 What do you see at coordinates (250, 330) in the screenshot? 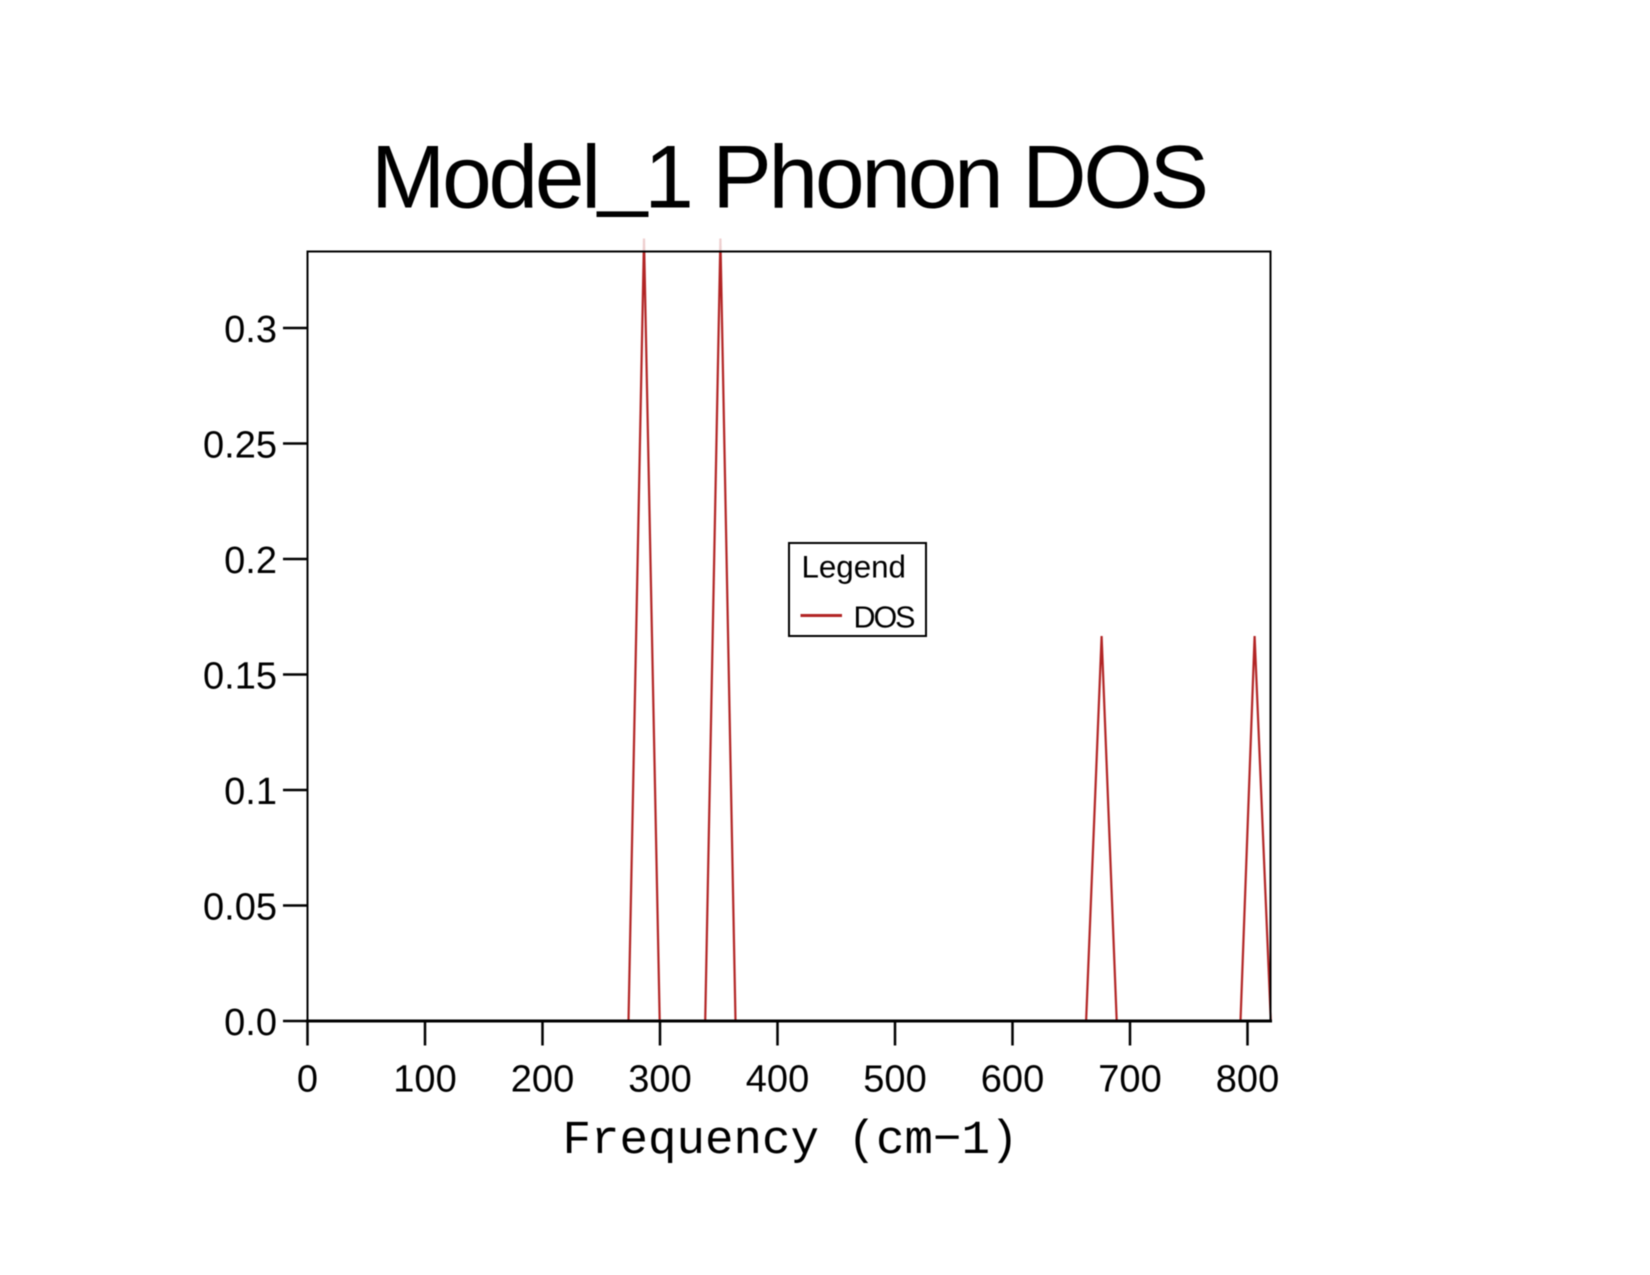
I see `svg-text: 0.3` at bounding box center [250, 330].